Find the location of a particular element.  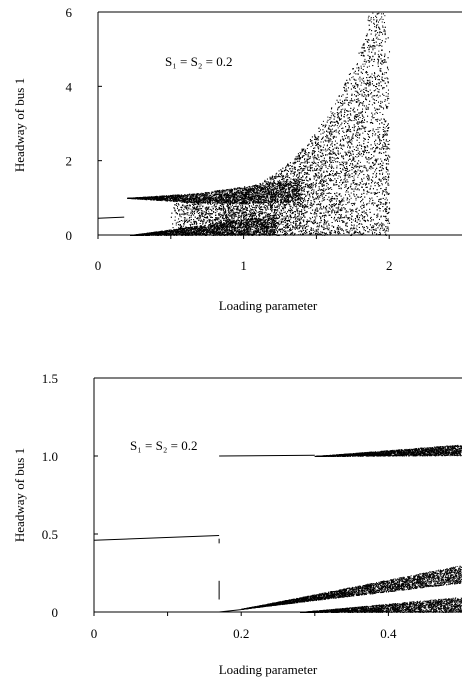

branch-line is located at coordinates (111, 217).